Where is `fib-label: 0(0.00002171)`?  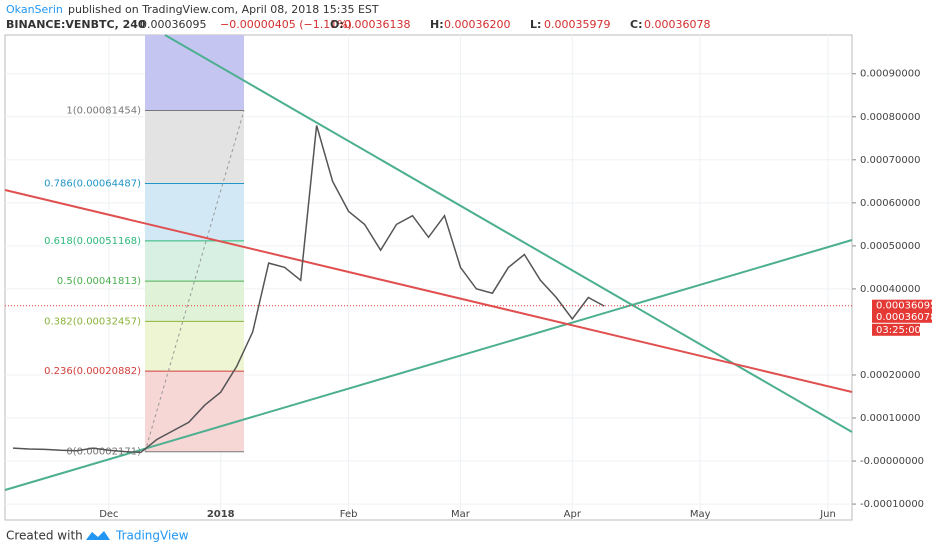 fib-label: 0(0.00002171) is located at coordinates (103, 452).